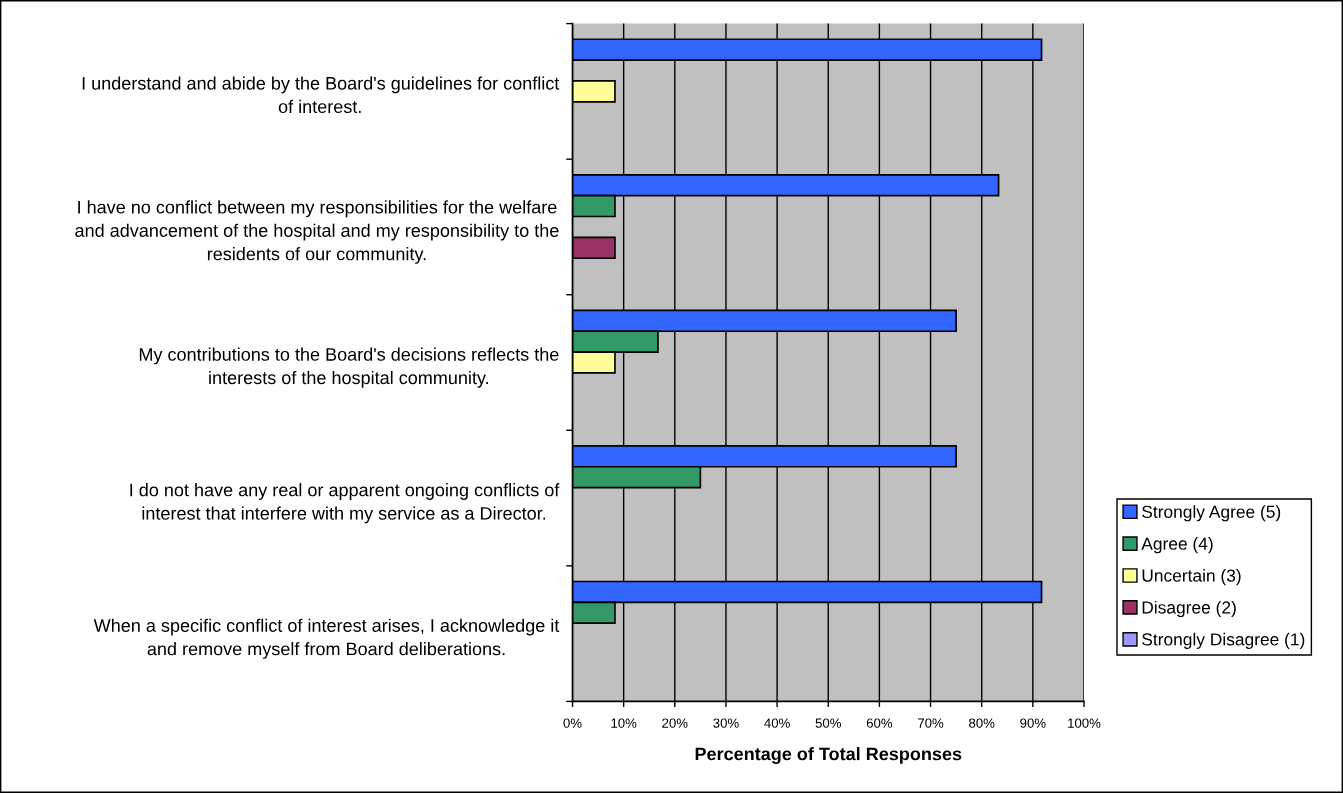  Describe the element at coordinates (317, 232) in the screenshot. I see `y-tick-label: I have no conflict between my responsibilities for the welfare and advancement of the hospital and my responsibility to the residents of our community.` at that location.